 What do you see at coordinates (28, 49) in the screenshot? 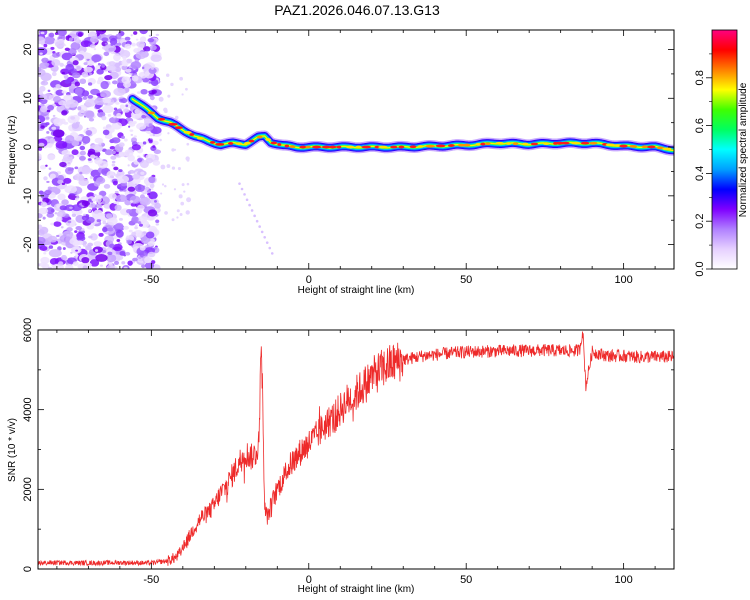
I see `spectrogram-ytick-label: 20` at bounding box center [28, 49].